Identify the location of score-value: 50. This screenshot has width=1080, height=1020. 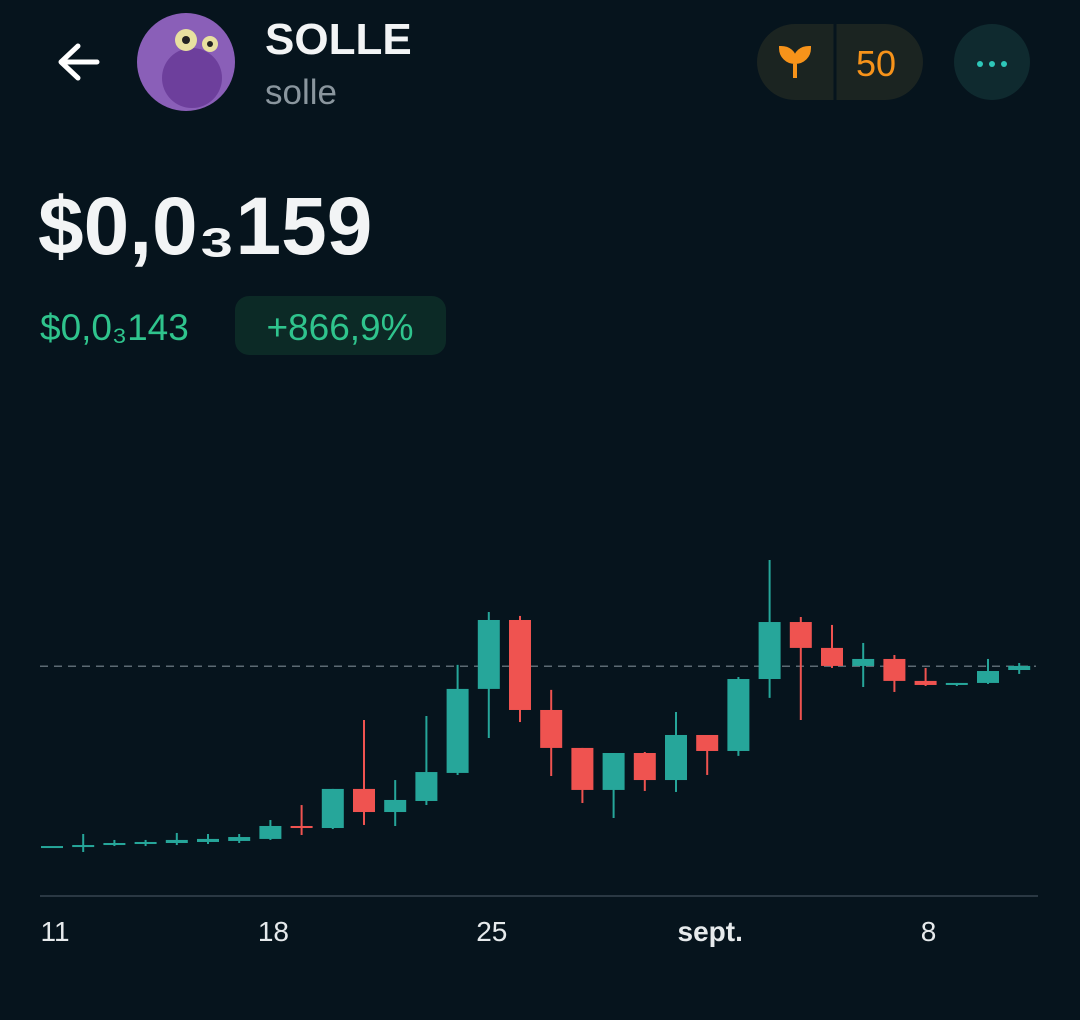
(876, 63).